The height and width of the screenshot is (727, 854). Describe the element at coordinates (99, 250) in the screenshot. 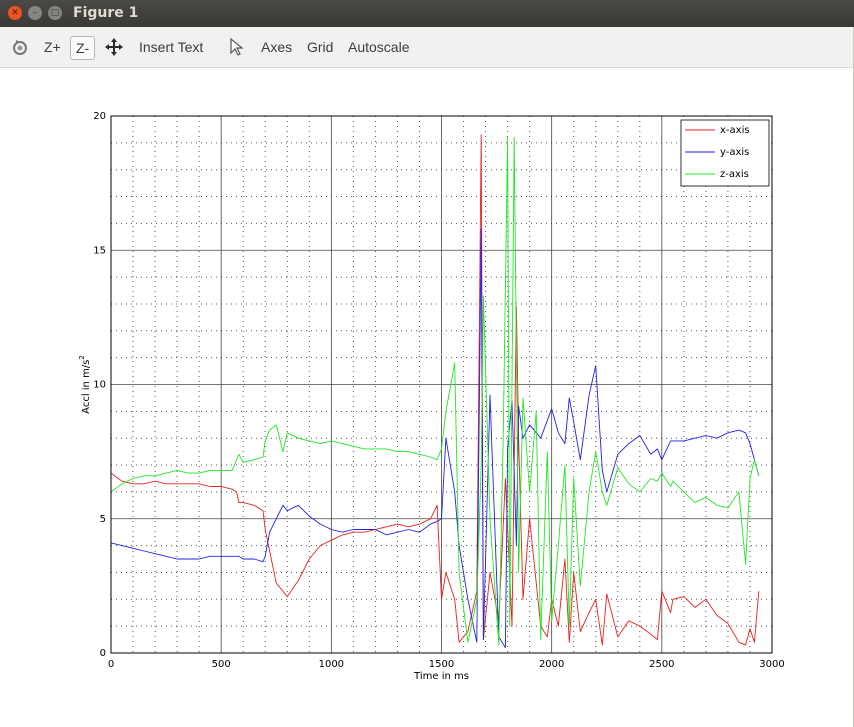

I see `y-tick-label: 15` at that location.